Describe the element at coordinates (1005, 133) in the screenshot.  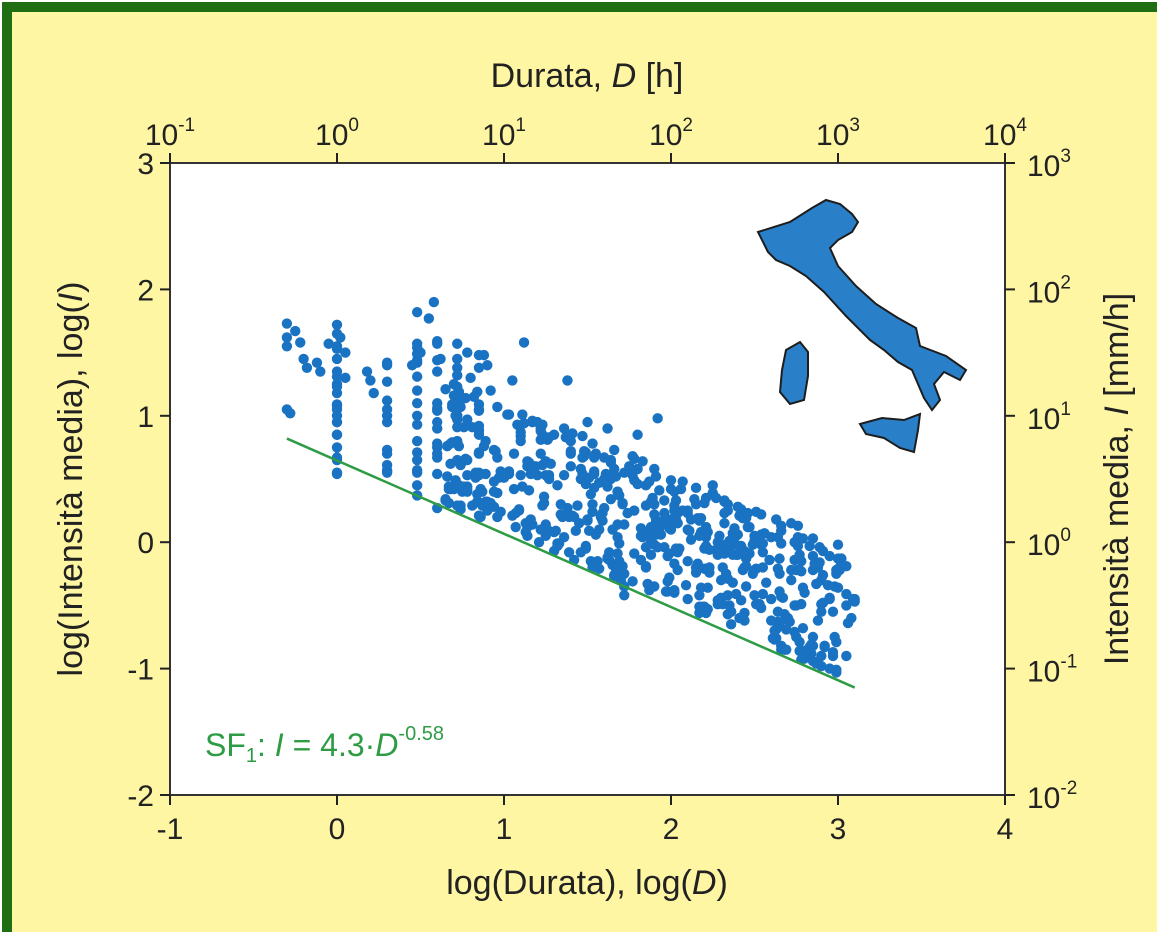
I see `top-tick-label: 10⁴` at that location.